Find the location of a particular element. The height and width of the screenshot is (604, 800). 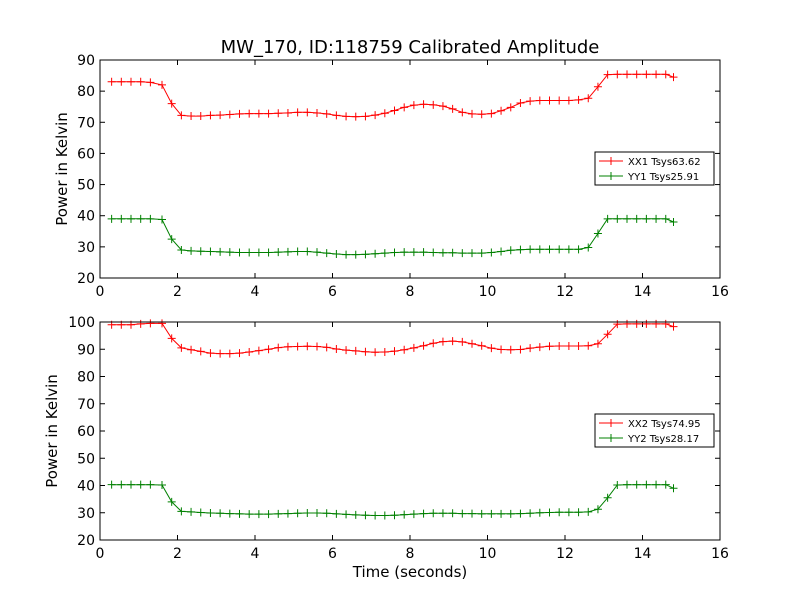

legend-label-yy2: YY2 Tsys28.17 is located at coordinates (663, 439).